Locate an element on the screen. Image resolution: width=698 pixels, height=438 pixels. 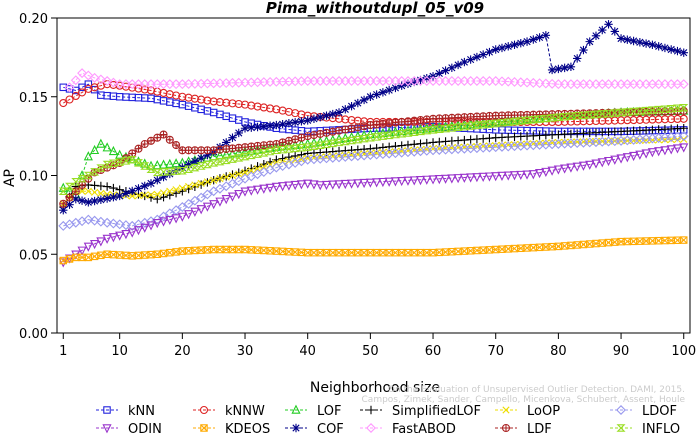
x-axis-label: Neighborhood size is located at coordinates (375, 388).